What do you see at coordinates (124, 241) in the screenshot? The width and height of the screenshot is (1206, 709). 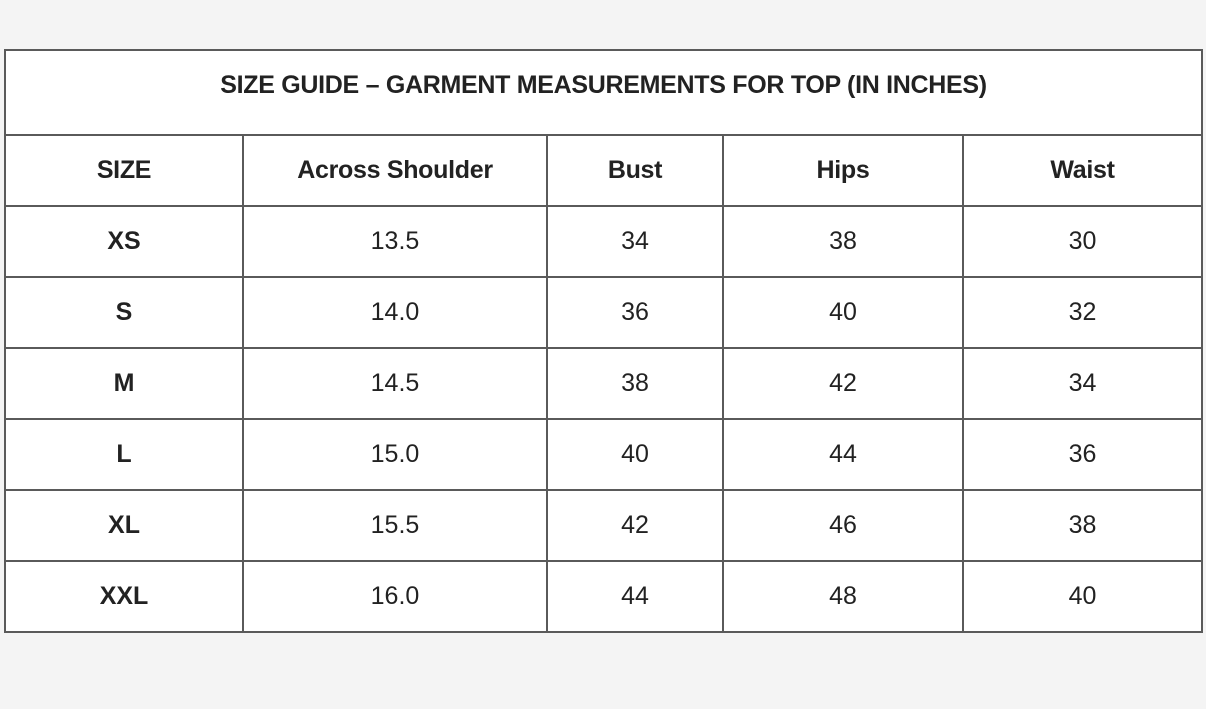 I see `cell-size: XS` at bounding box center [124, 241].